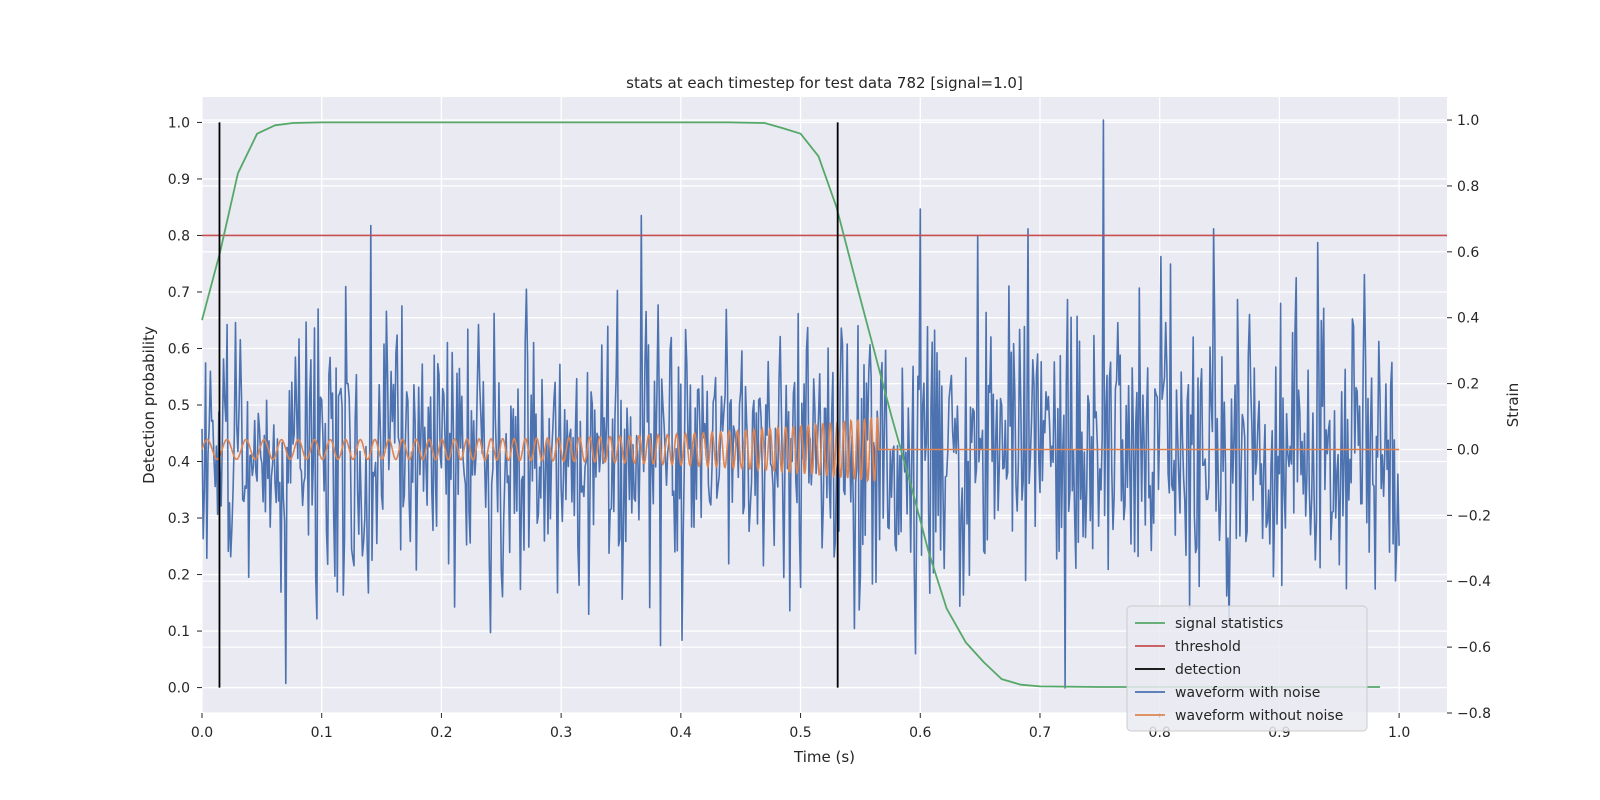 Image resolution: width=1600 pixels, height=800 pixels. I want to click on legend-label: signal statistics, so click(1229, 624).